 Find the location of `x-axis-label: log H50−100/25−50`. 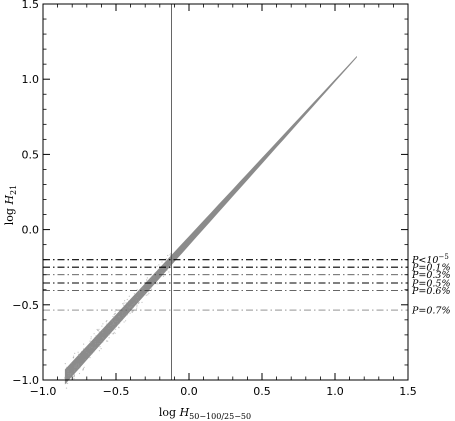

x-axis-label: log H50−100/25−50 is located at coordinates (205, 413).